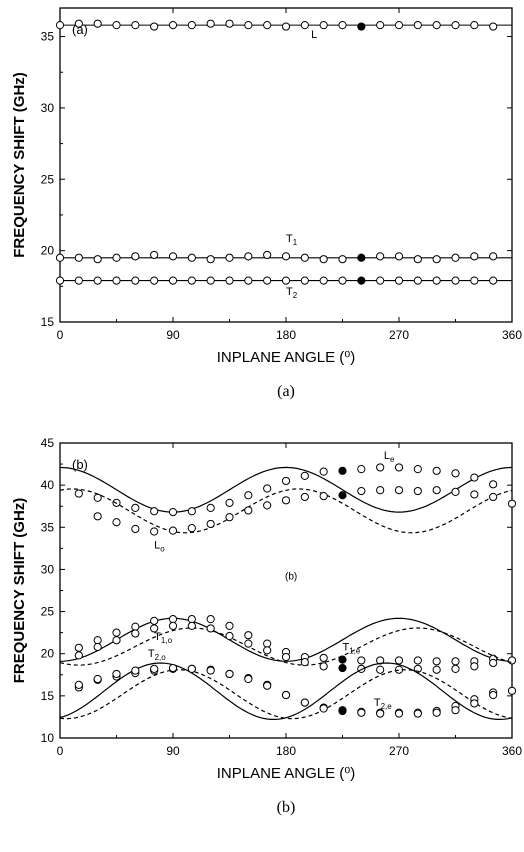  Describe the element at coordinates (314, 35) in the screenshot. I see `series-label: L` at that location.